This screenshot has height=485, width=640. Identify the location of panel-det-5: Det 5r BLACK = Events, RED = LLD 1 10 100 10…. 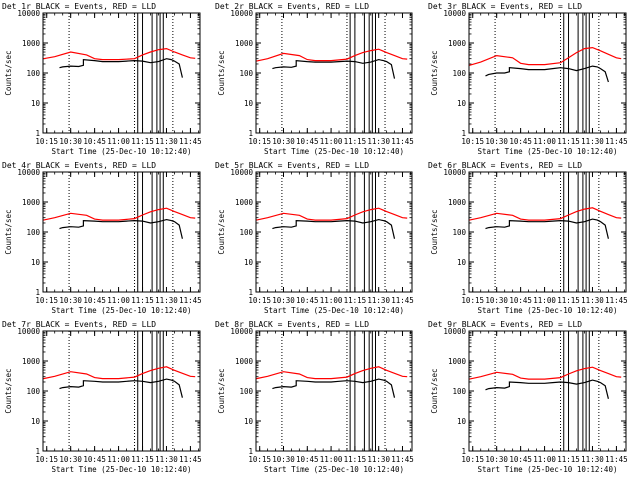
(314, 238).